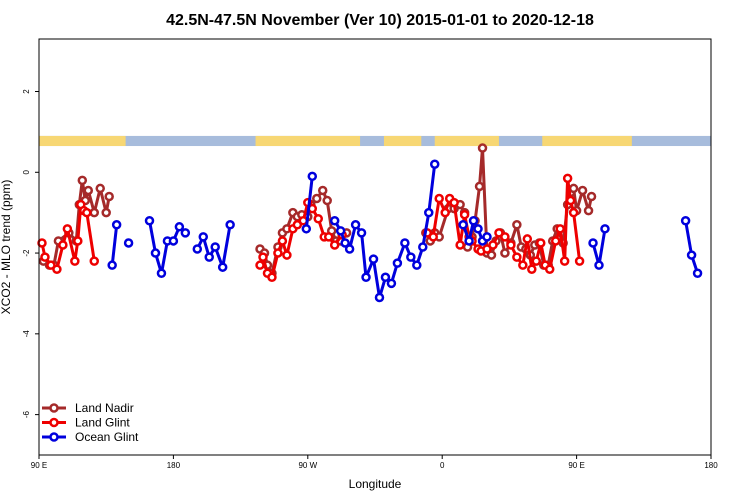 The width and height of the screenshot is (750, 500). I want to click on ocean-band, so click(375, 141).